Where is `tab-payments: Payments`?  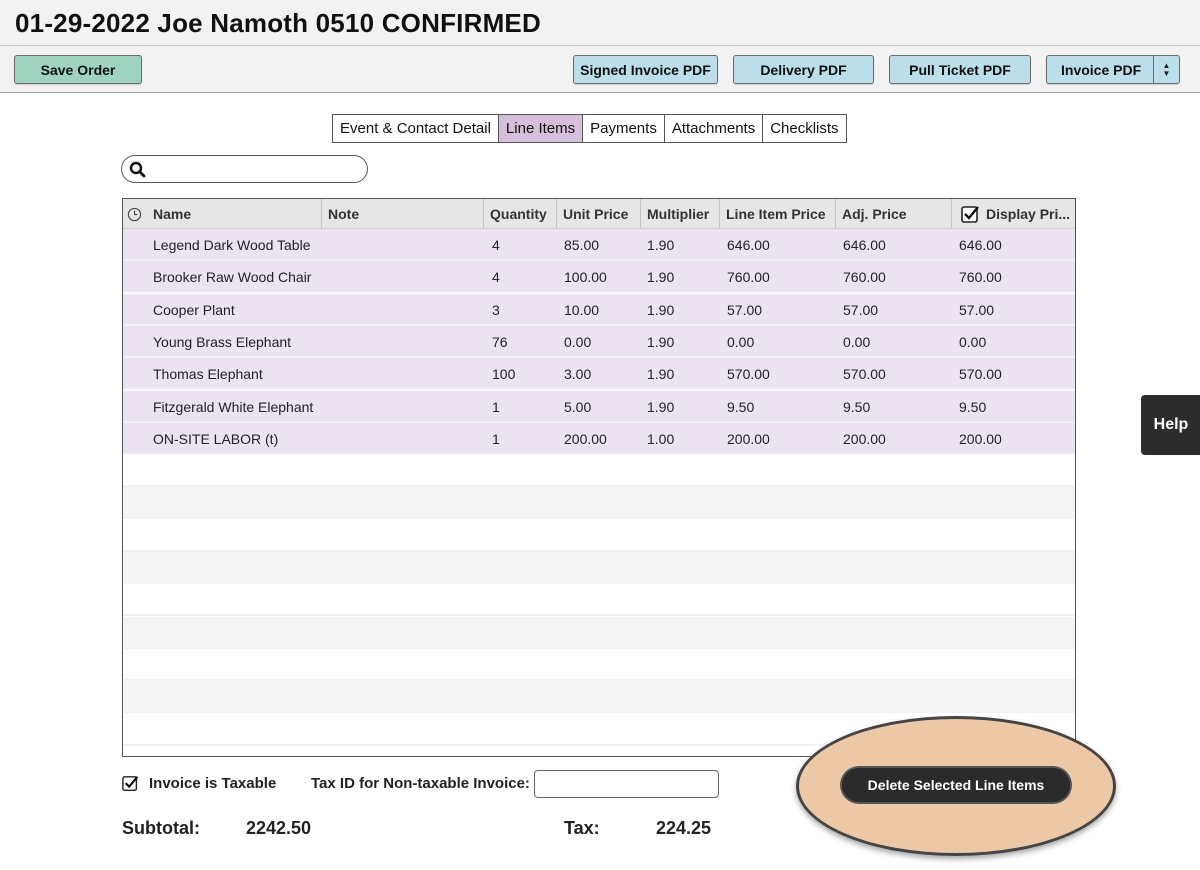
tab-payments: Payments is located at coordinates (624, 128).